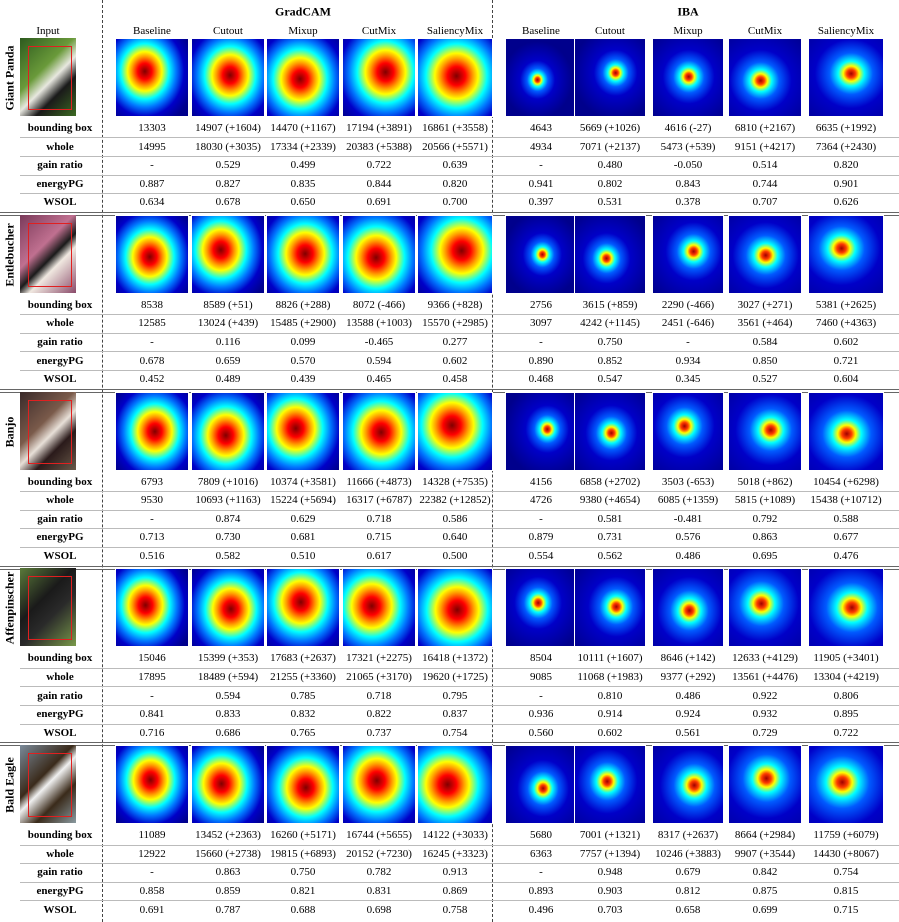 Image resolution: width=899 pixels, height=922 pixels. What do you see at coordinates (688, 732) in the screenshot?
I see `cell: 0.561` at bounding box center [688, 732].